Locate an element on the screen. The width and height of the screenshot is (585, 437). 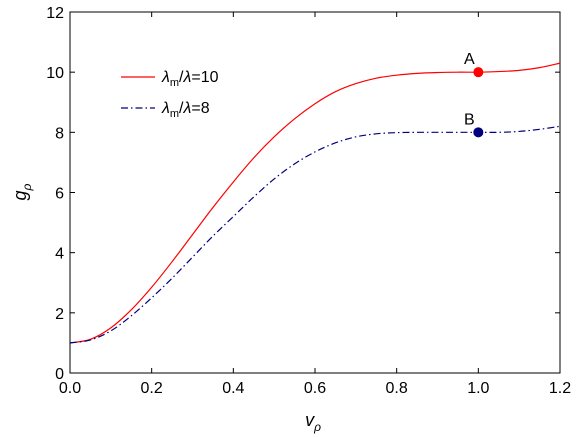
y-tick-label: 0 is located at coordinates (59, 374).